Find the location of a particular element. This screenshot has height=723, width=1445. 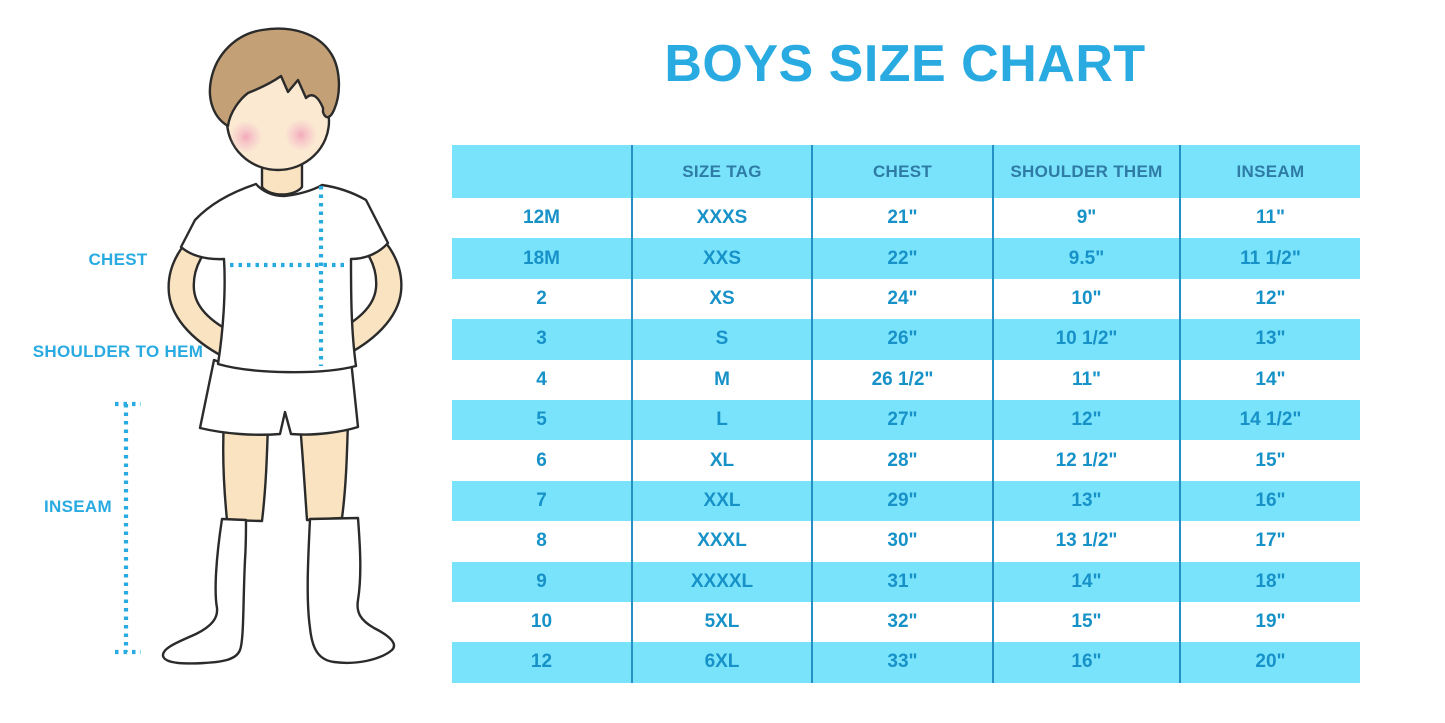

table-cell: 27" is located at coordinates (902, 420).